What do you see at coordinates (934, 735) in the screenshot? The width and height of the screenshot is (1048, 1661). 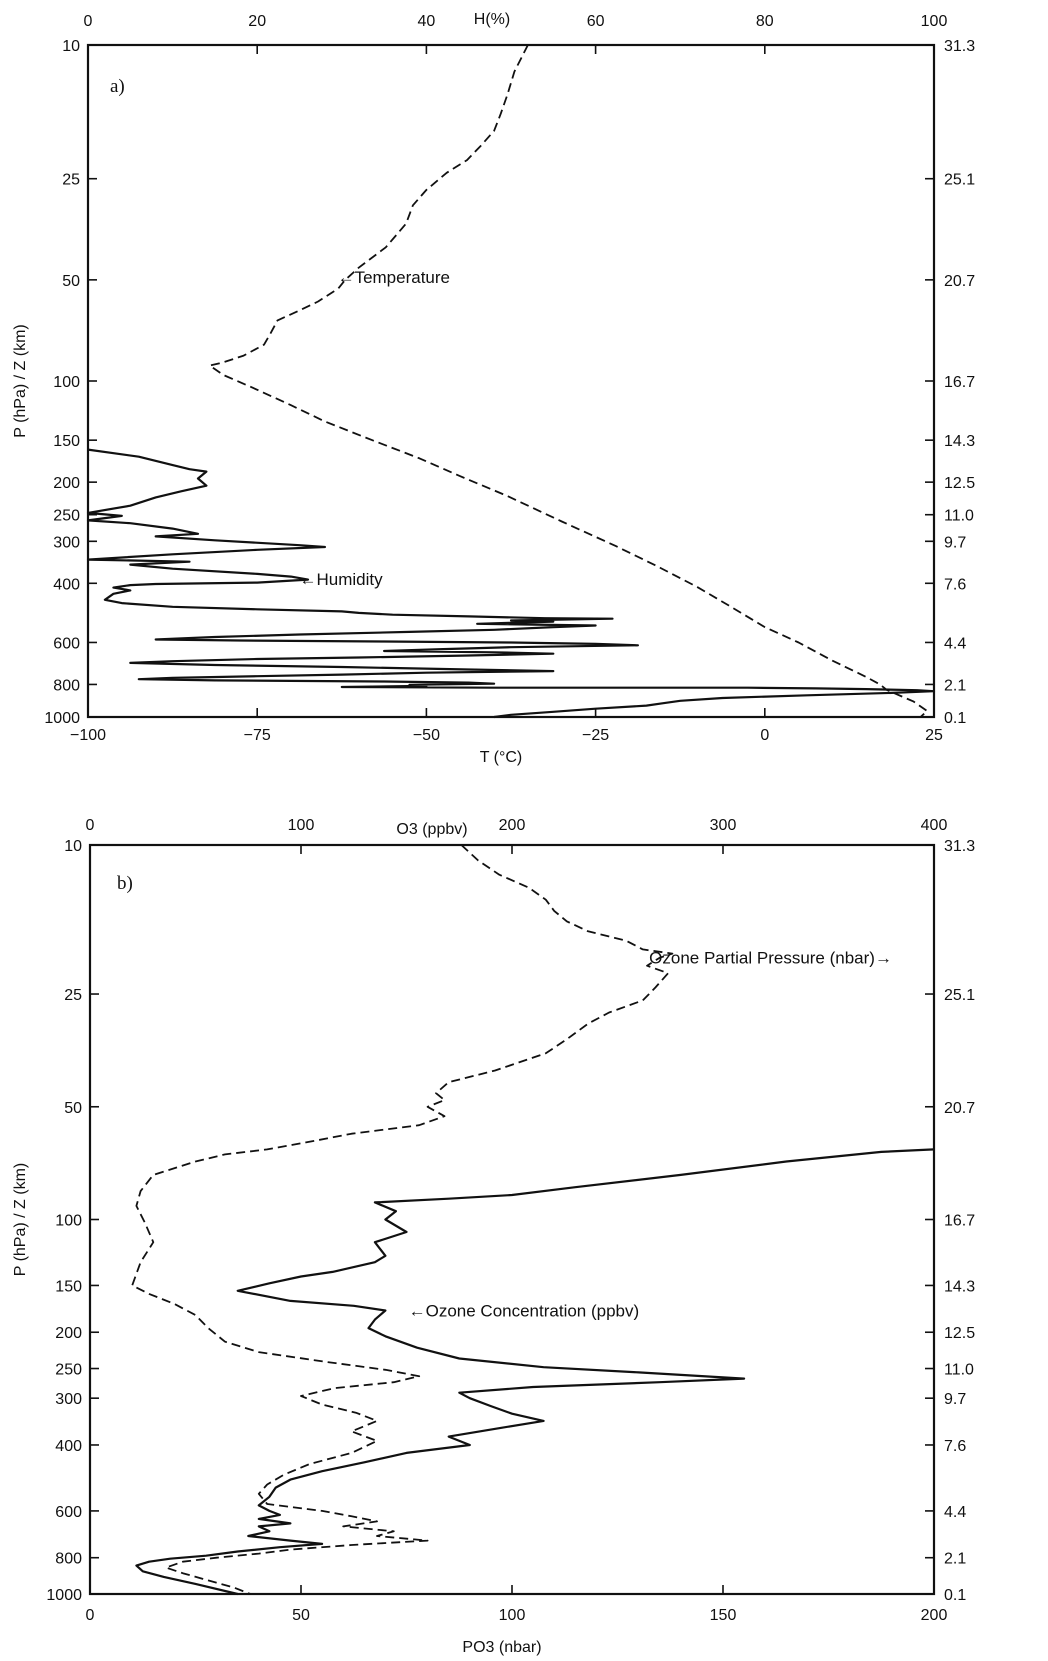 I see `x-bottom-tick-label: 25` at bounding box center [934, 735].